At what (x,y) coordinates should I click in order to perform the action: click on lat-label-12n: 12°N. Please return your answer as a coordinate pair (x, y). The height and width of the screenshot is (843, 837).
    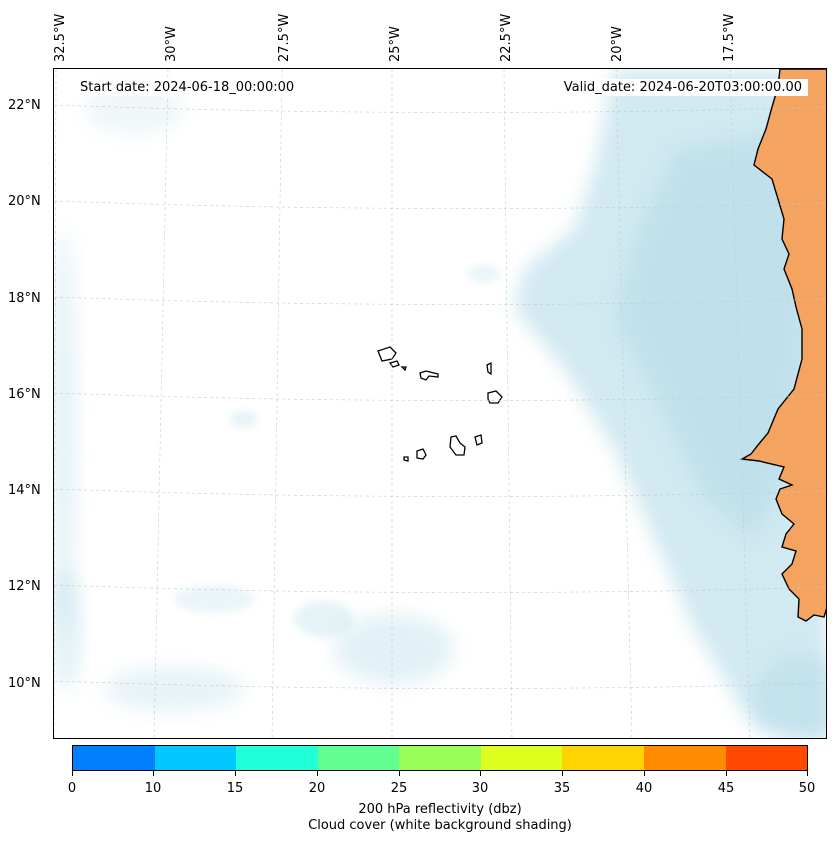
    Looking at the image, I should click on (24, 586).